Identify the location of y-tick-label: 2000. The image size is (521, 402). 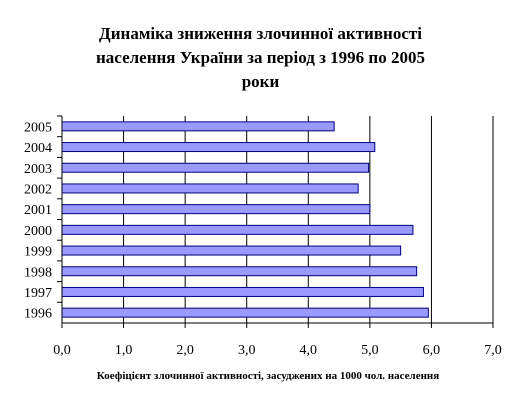
(38, 231).